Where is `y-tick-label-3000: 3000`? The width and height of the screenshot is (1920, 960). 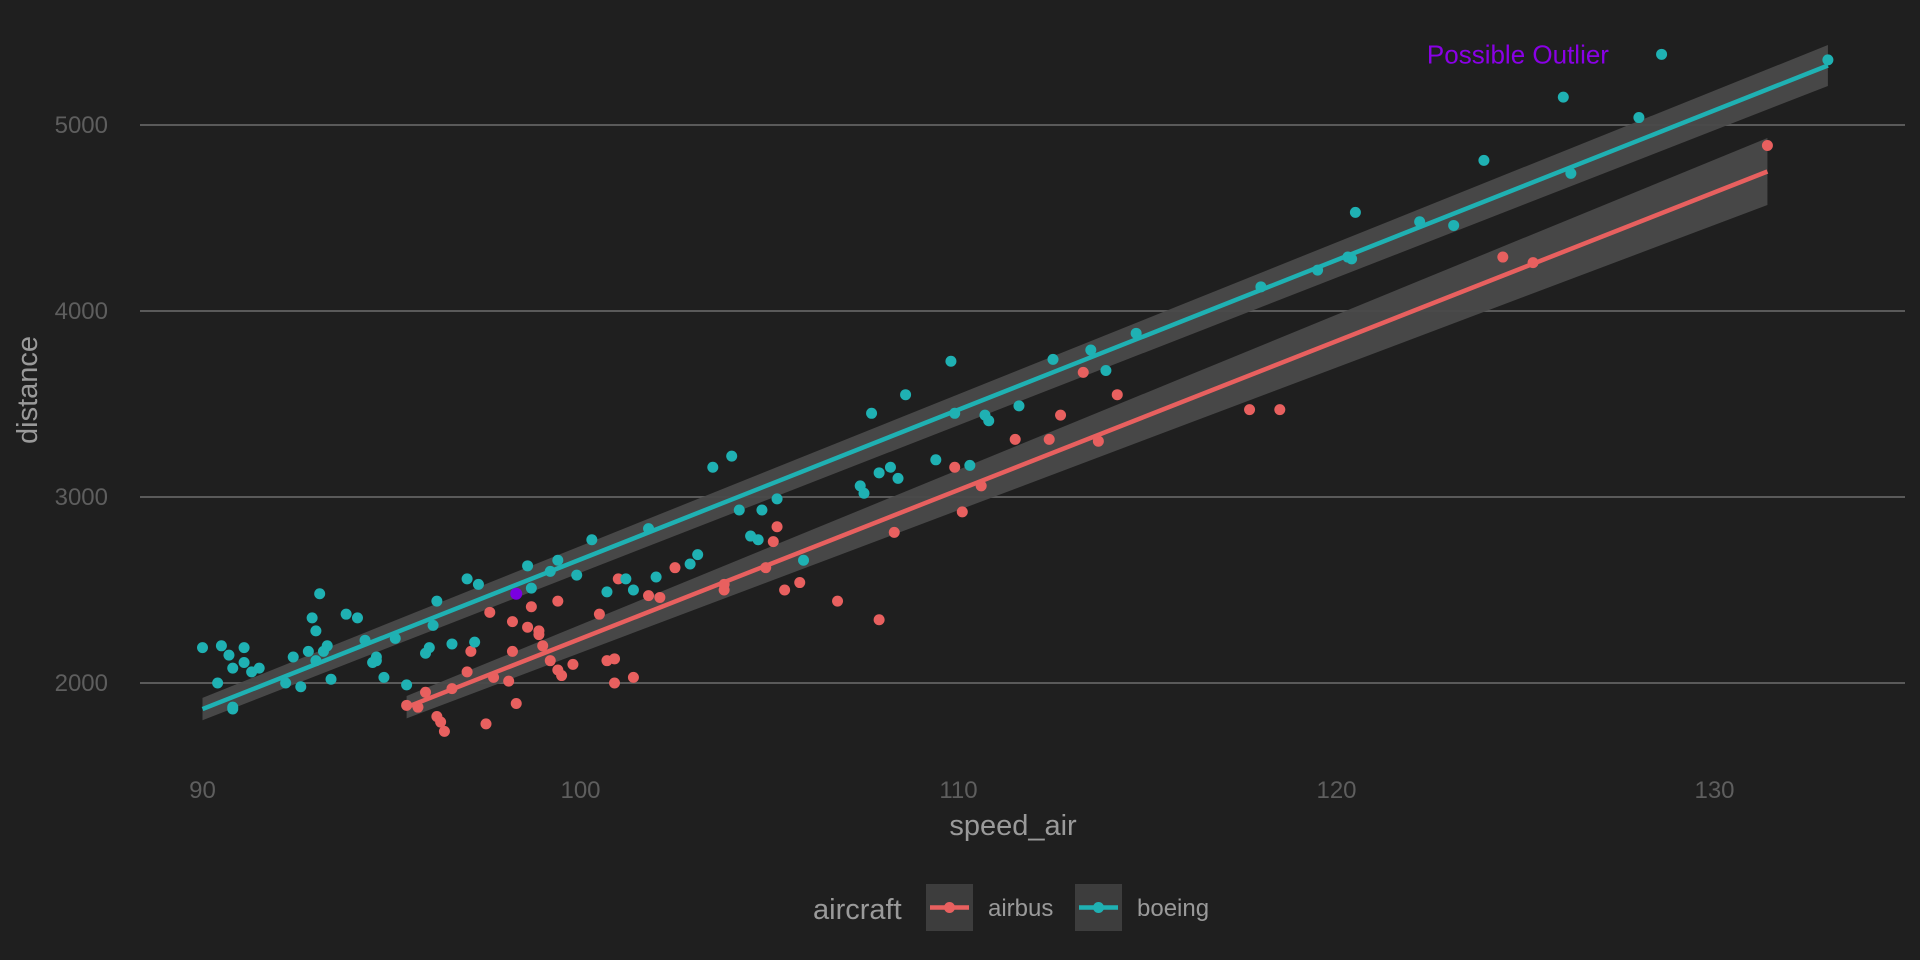 y-tick-label-3000: 3000 is located at coordinates (81, 497).